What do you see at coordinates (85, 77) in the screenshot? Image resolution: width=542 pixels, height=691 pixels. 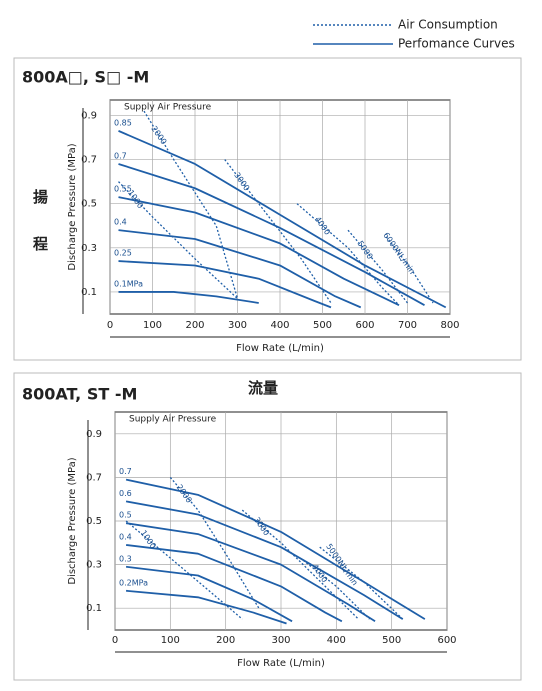 I see `chart-title: 800A□, S□ -M` at bounding box center [85, 77].